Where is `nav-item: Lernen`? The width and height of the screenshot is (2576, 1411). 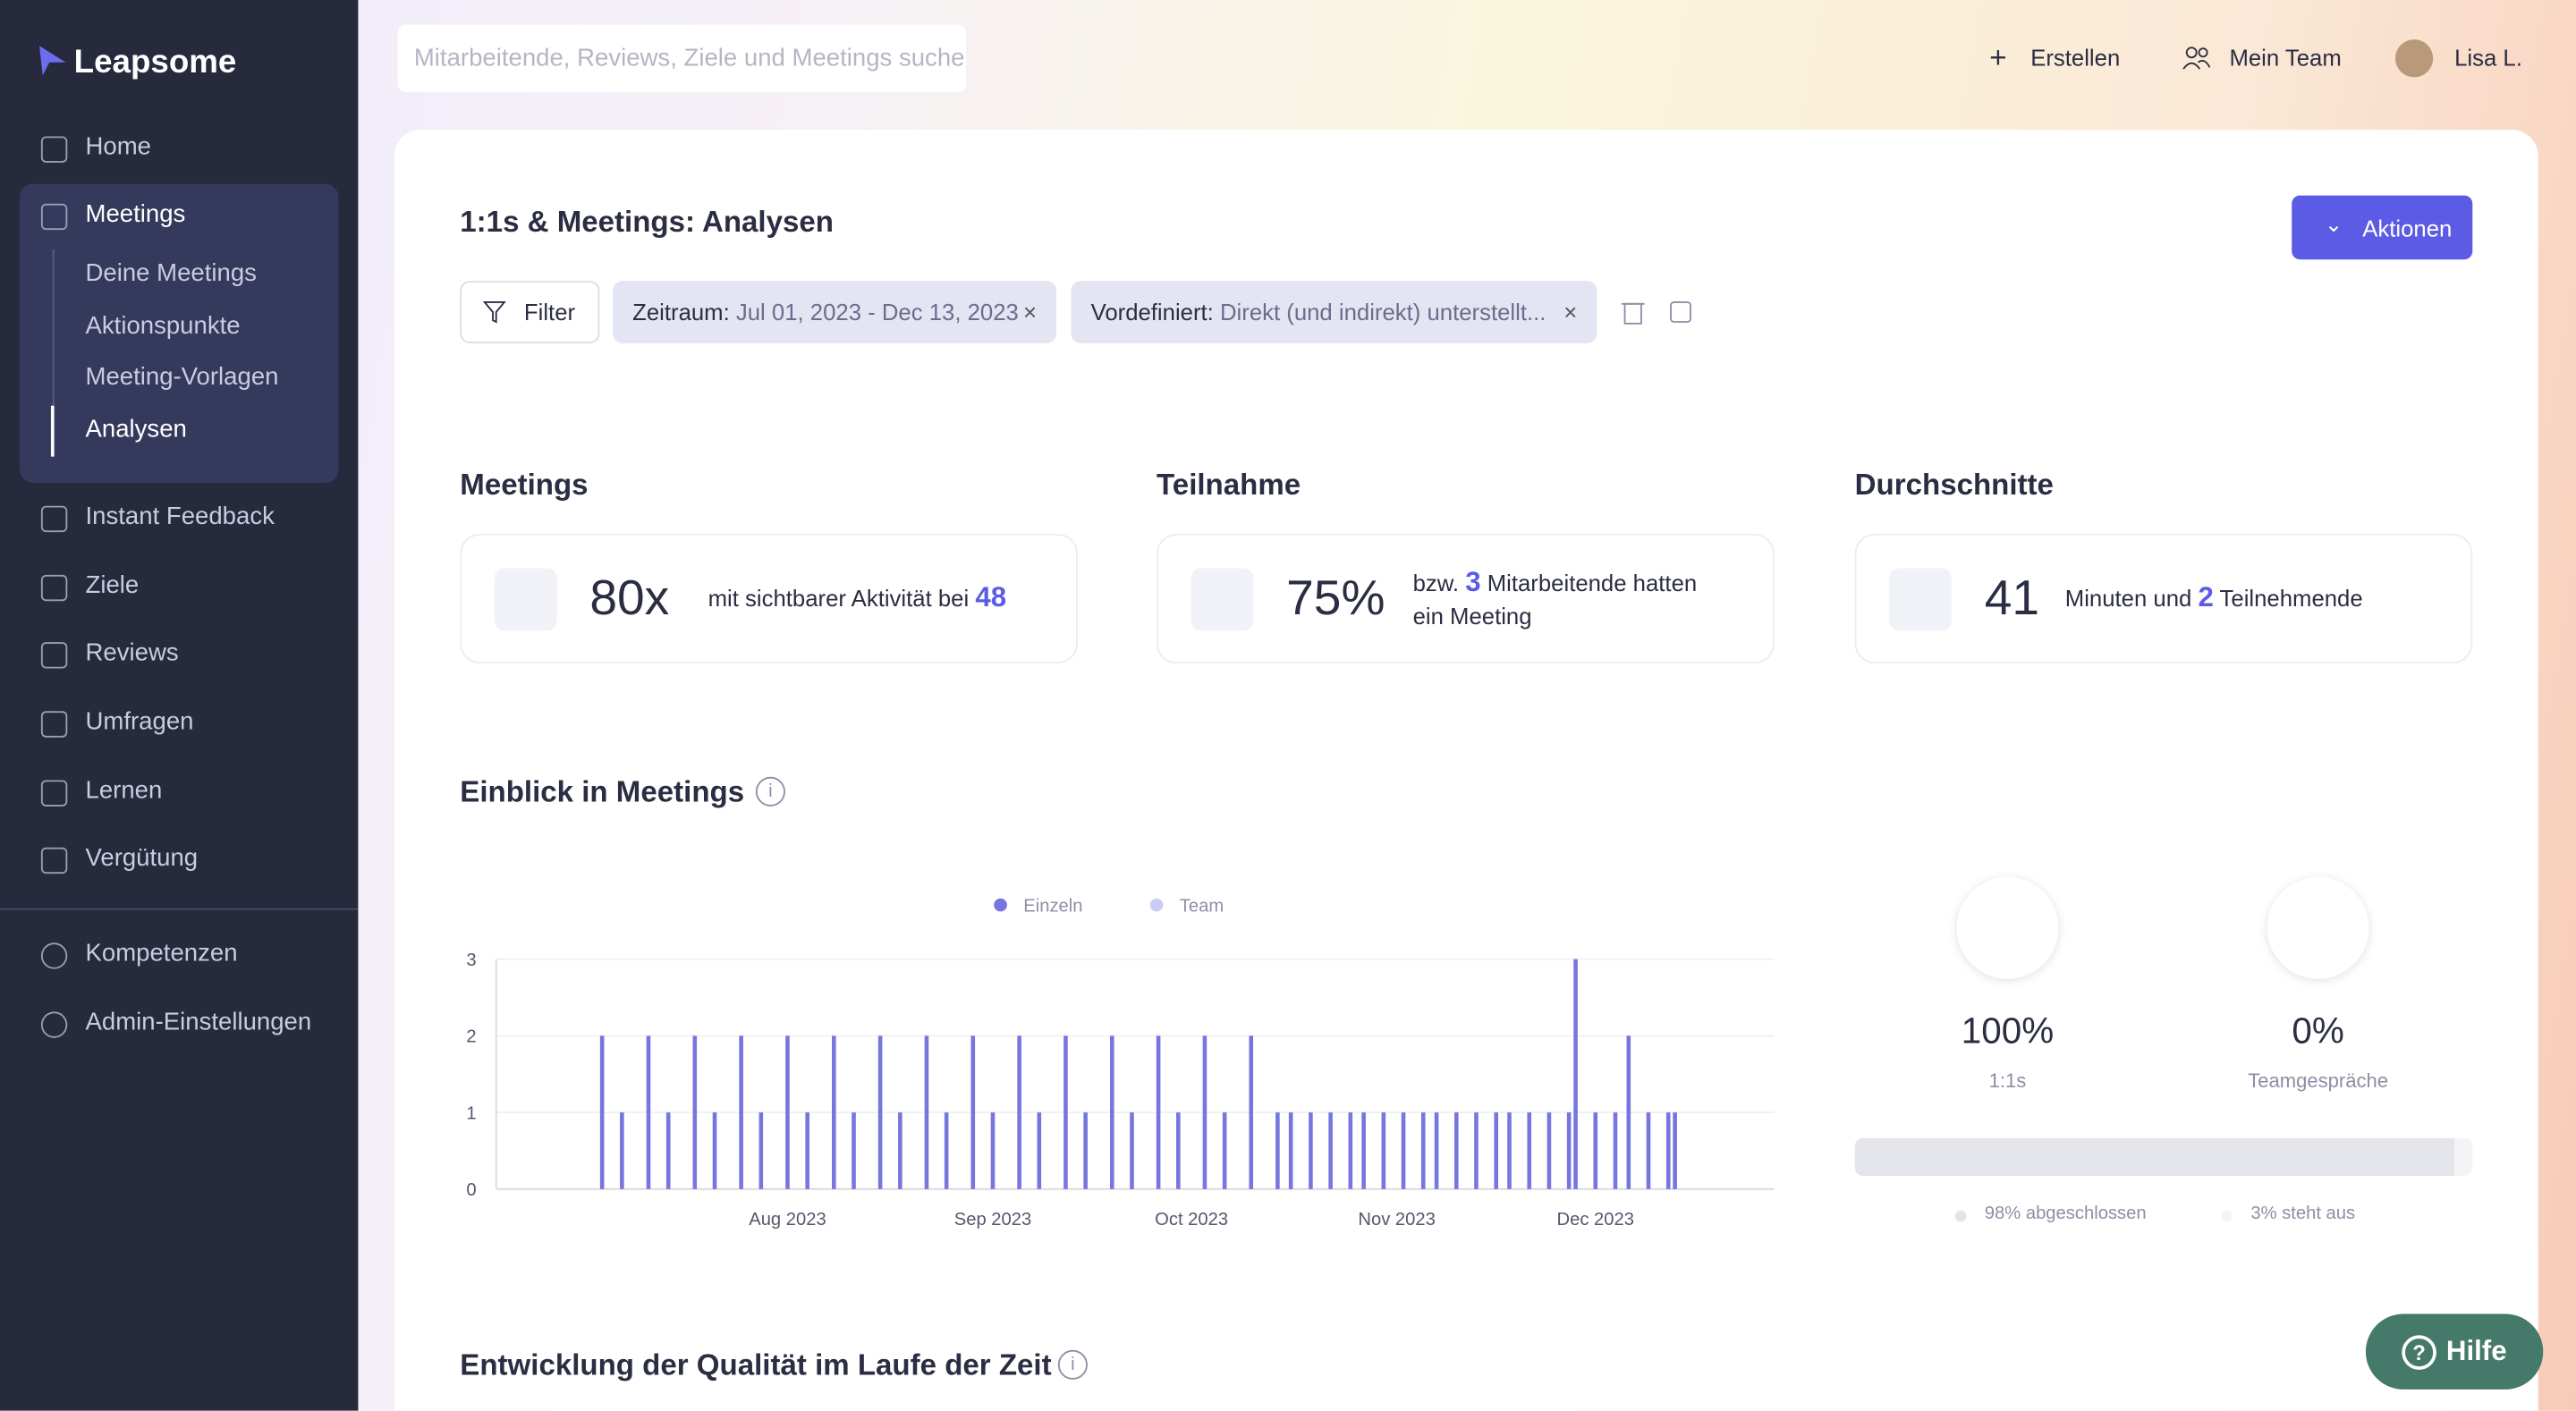
nav-item: Lernen is located at coordinates (124, 791).